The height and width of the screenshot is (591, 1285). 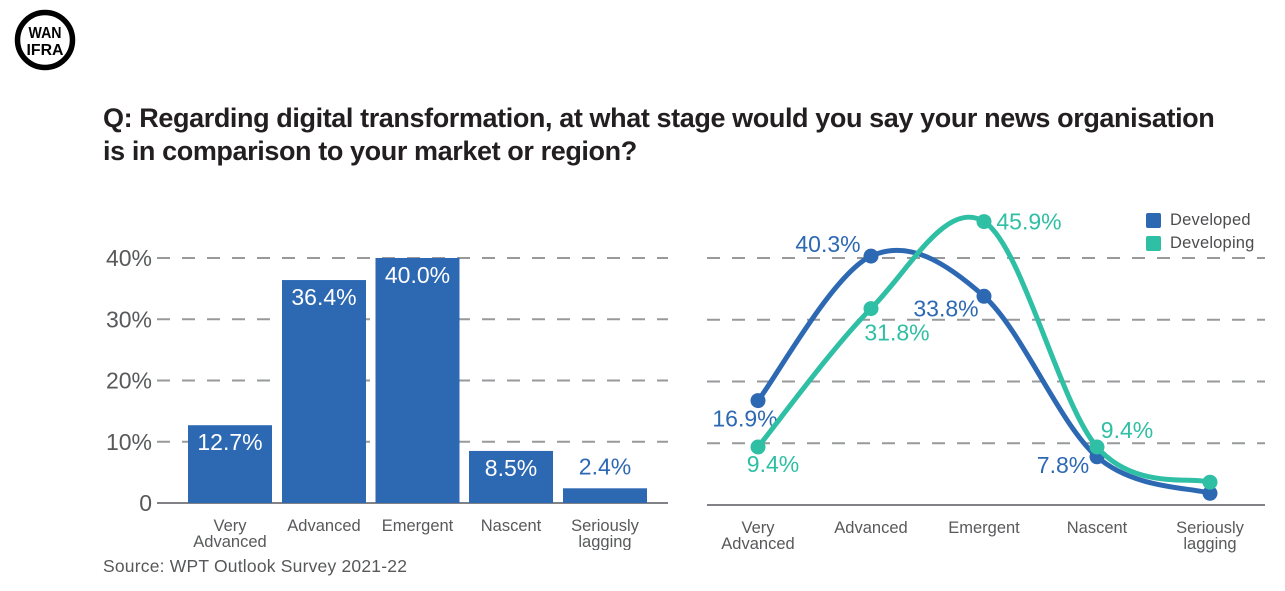 What do you see at coordinates (1028, 222) in the screenshot?
I see `point-value-label: 45.9%` at bounding box center [1028, 222].